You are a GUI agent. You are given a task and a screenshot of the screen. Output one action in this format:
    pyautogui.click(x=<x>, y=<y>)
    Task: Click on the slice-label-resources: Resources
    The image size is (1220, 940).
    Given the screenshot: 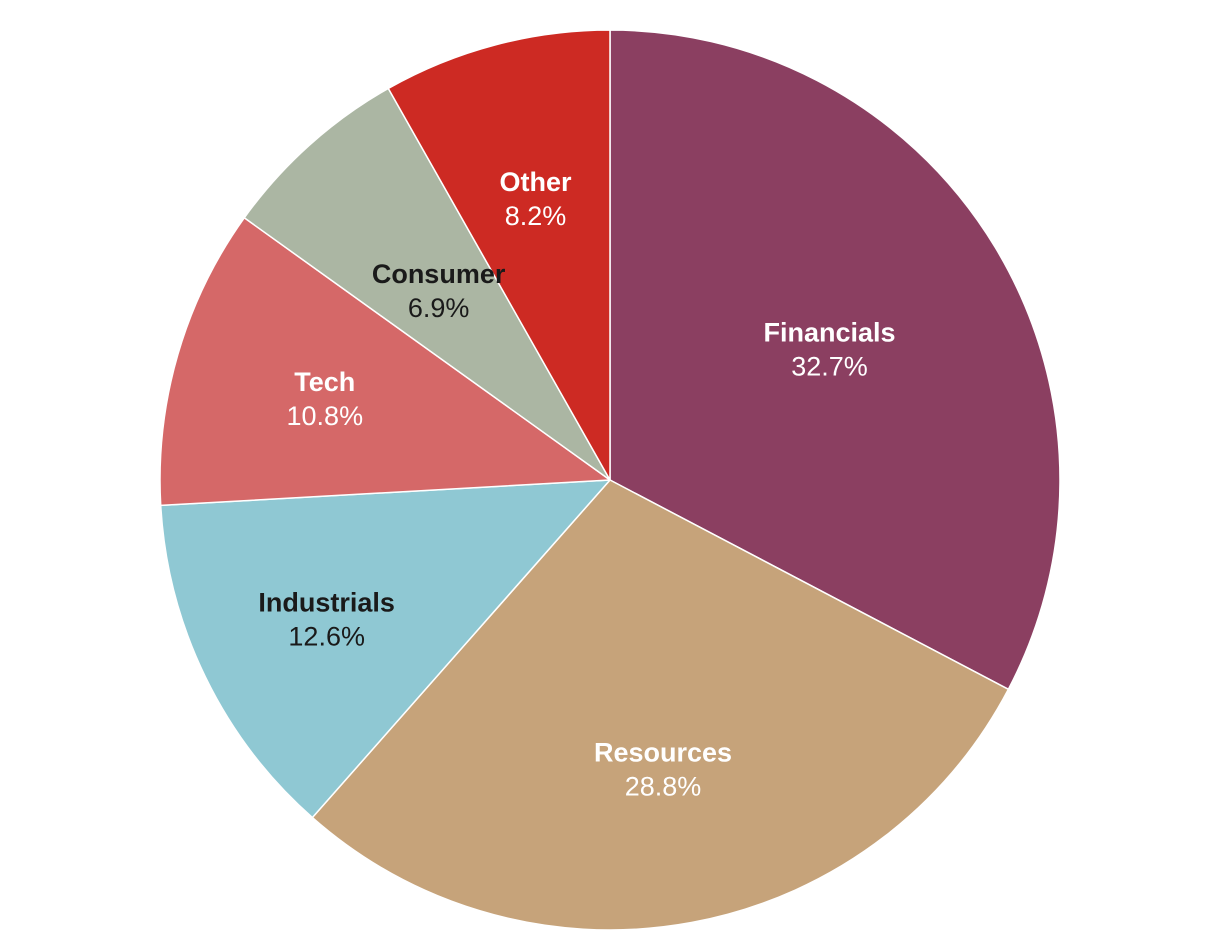 What is the action you would take?
    pyautogui.click(x=663, y=753)
    